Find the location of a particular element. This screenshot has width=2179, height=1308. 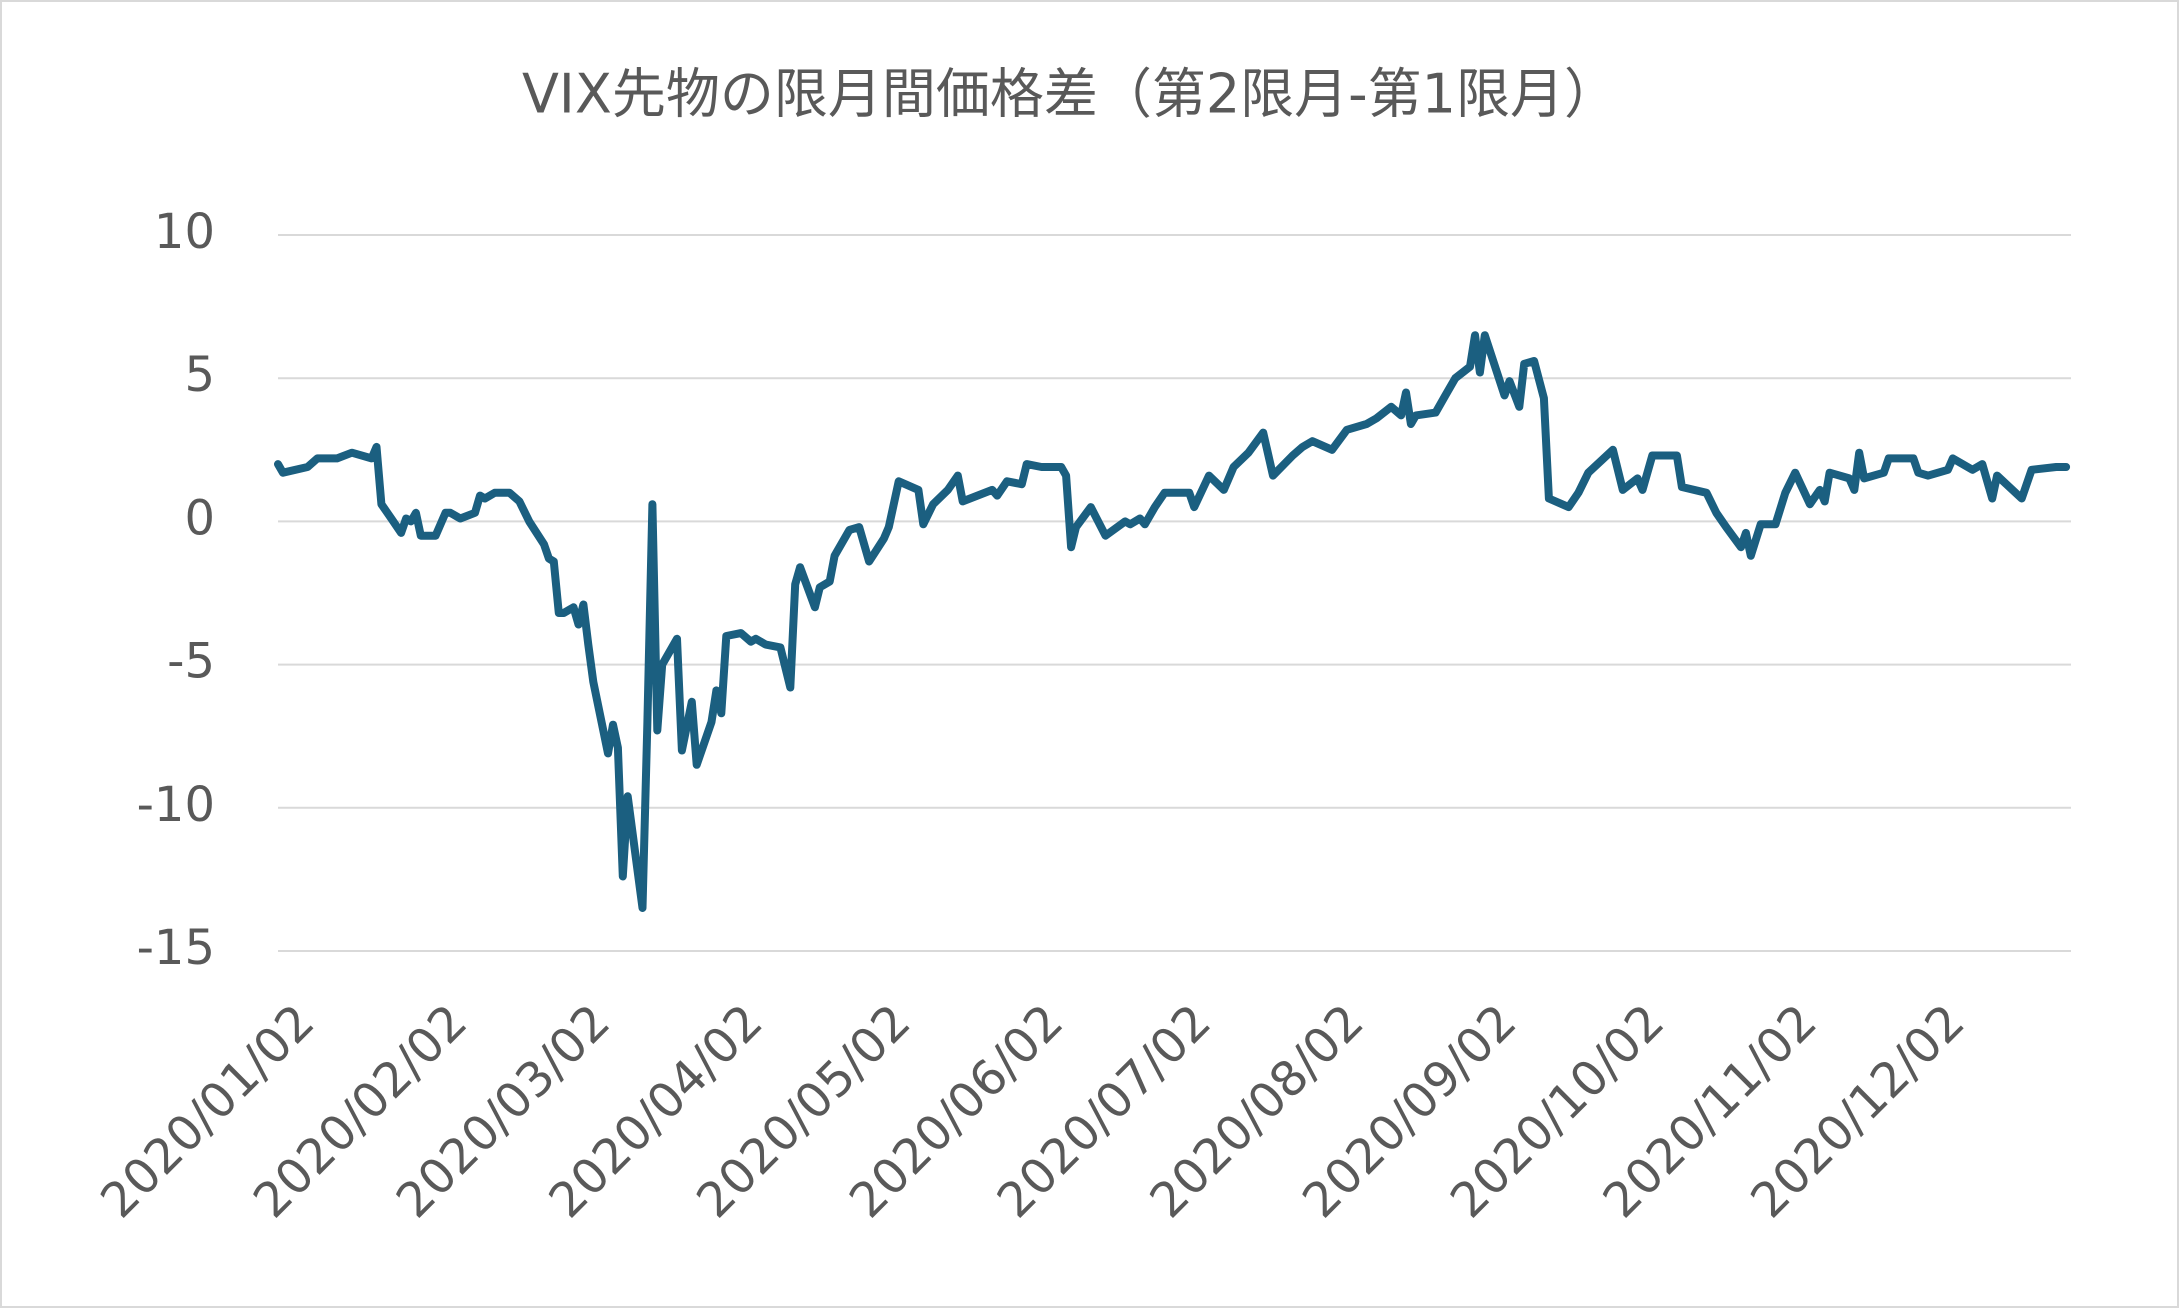

y-tick-label: -5 is located at coordinates (191, 662).